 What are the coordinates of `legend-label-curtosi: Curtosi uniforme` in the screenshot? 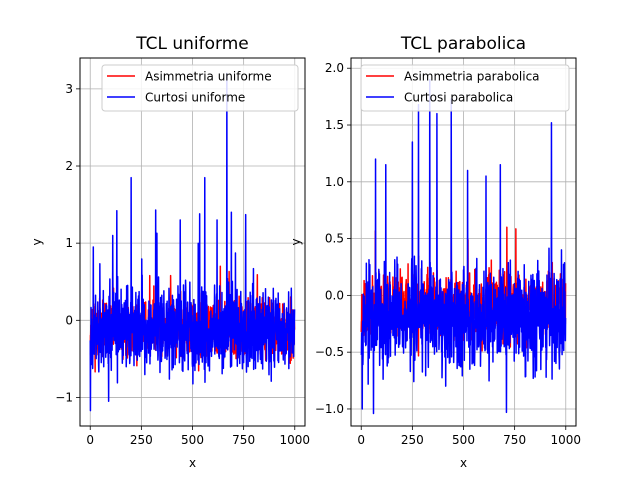 It's located at (195, 98).